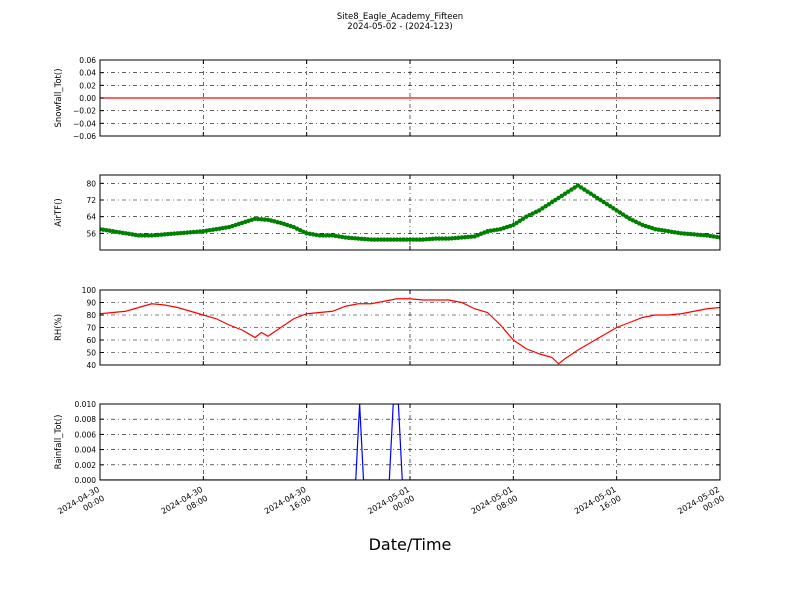  Describe the element at coordinates (91, 217) in the screenshot. I see `y-tick-label: 64` at that location.